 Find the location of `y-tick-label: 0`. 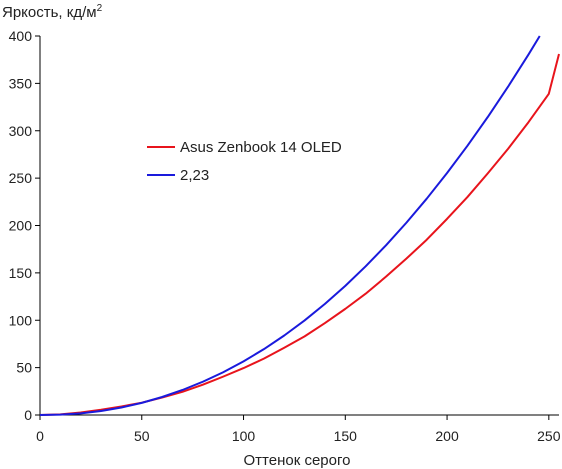

y-tick-label: 0 is located at coordinates (28, 415).